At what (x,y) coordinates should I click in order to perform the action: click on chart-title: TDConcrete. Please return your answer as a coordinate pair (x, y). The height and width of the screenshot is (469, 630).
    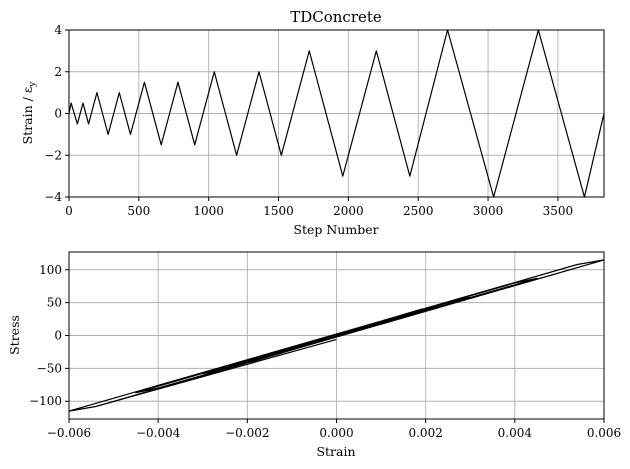
    Looking at the image, I should click on (336, 17).